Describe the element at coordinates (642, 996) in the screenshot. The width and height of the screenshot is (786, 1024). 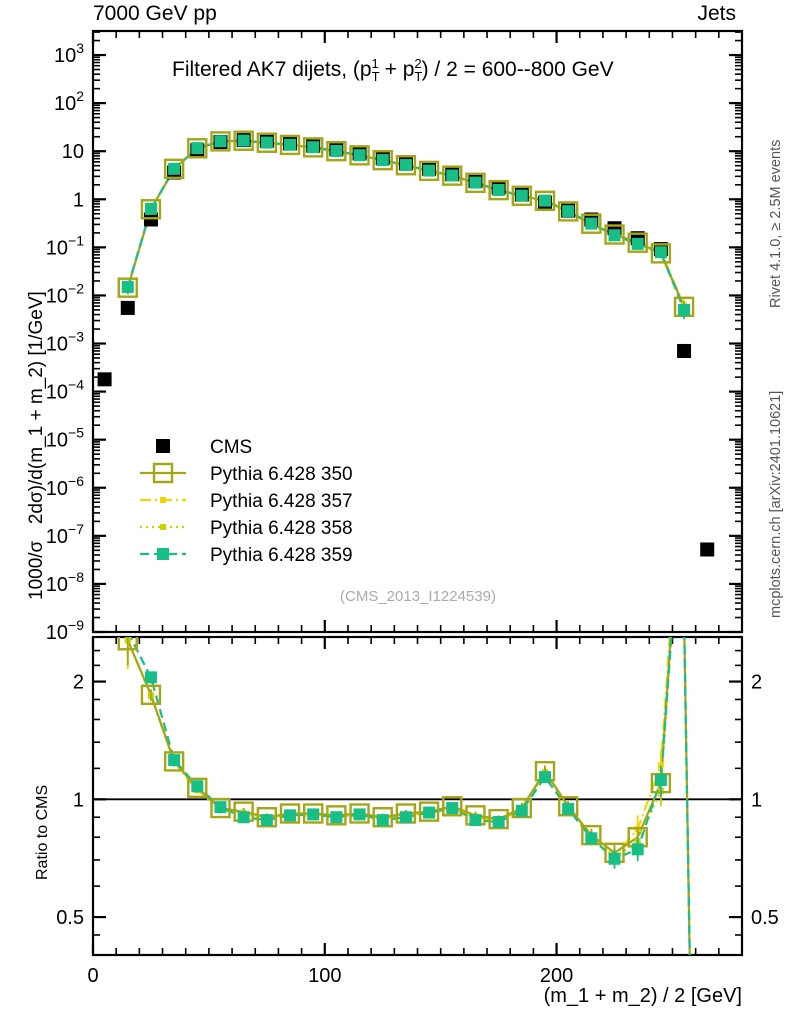
I see `xaxis-label: (m_1 + m_2) / 2 [GeV]` at that location.